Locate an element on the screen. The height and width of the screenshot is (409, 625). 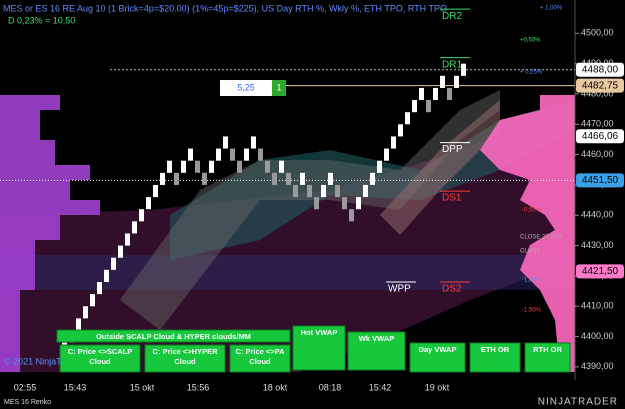
pct-label: -1,50% is located at coordinates (532, 311).